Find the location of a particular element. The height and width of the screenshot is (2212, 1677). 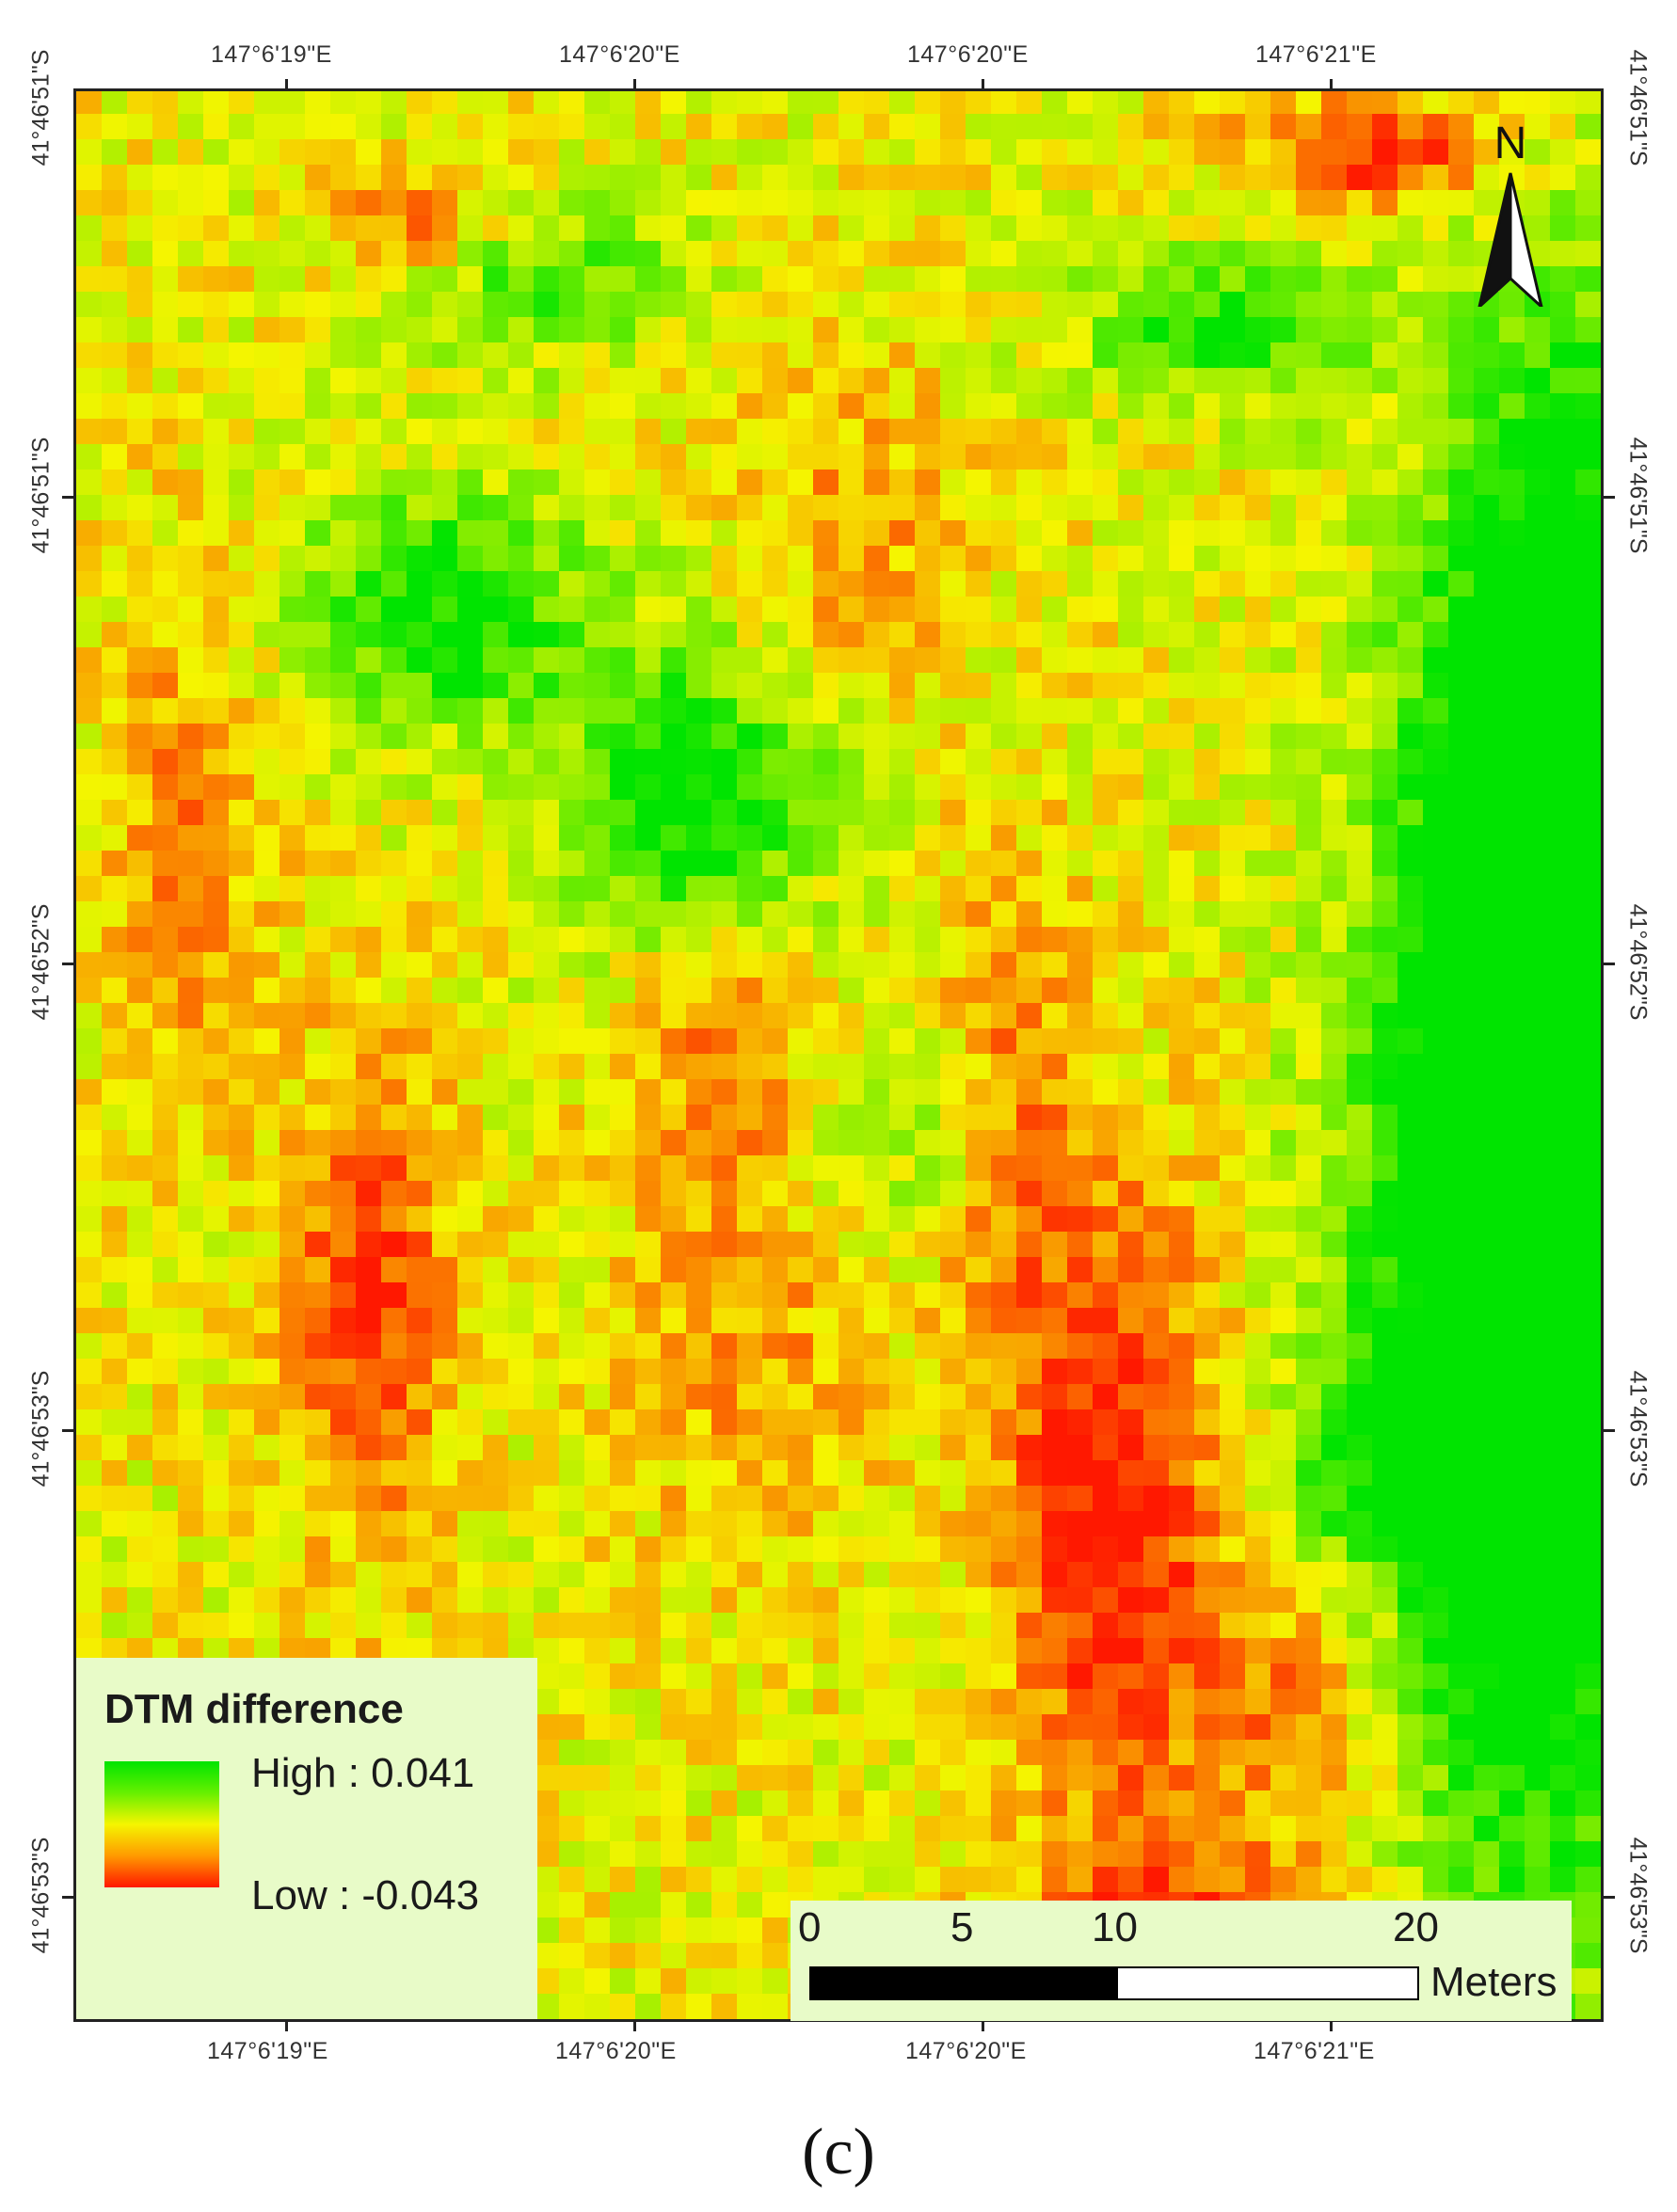

left-lat-label: 41°46'52"S is located at coordinates (41, 962).